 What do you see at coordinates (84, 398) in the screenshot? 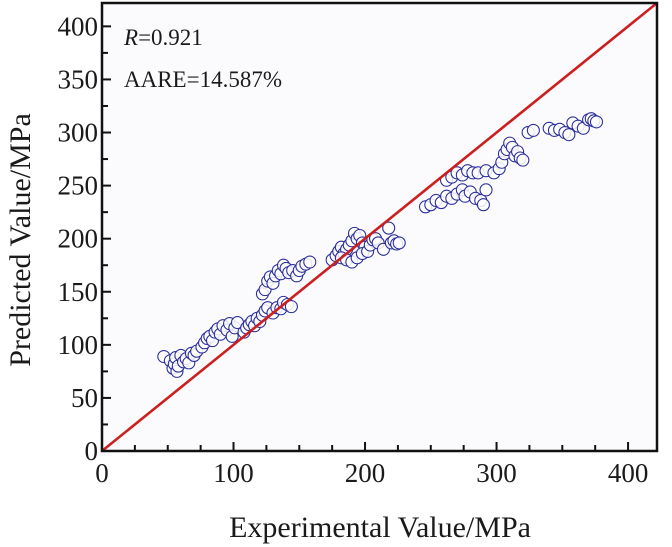
I see `y-tick-label: 50` at bounding box center [84, 398].